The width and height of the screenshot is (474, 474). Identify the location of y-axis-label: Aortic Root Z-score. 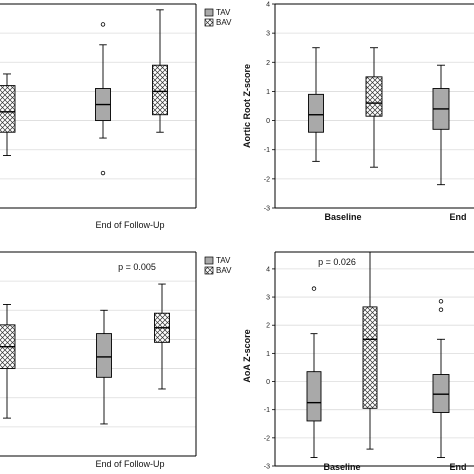
(247, 106).